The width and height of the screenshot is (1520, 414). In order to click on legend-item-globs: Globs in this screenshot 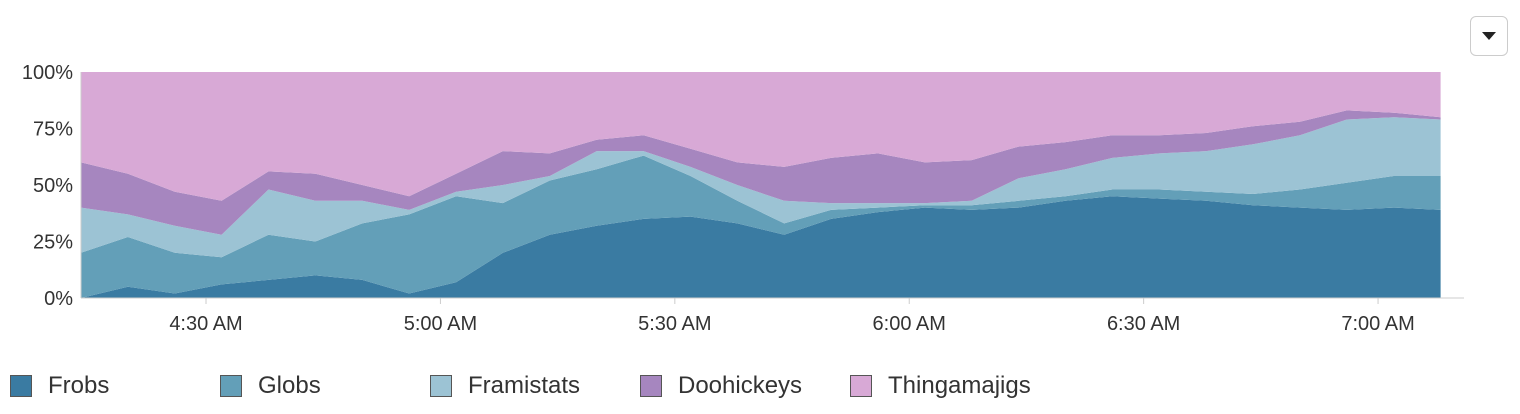, I will do `click(270, 386)`.